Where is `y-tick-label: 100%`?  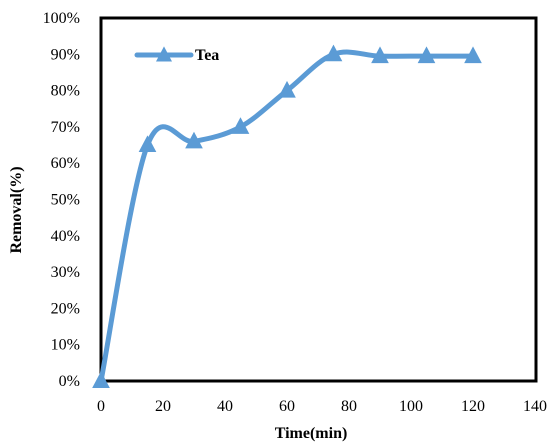
y-tick-label: 100% is located at coordinates (61, 18).